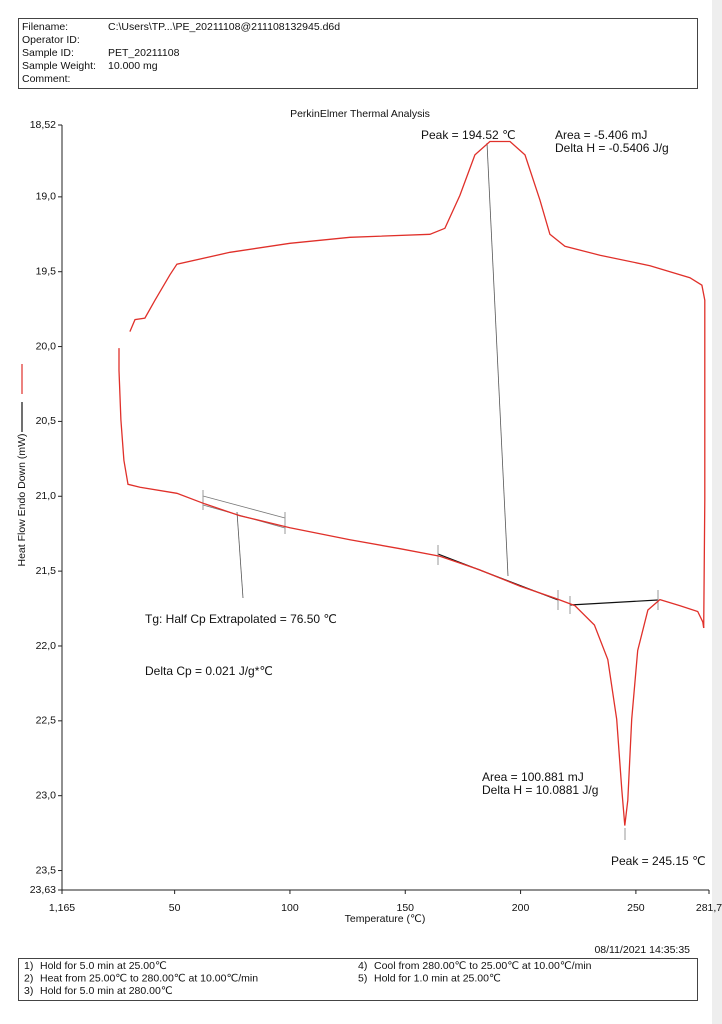 The height and width of the screenshot is (1024, 722). I want to click on x-axis-label: Temperature (℃), so click(385, 919).